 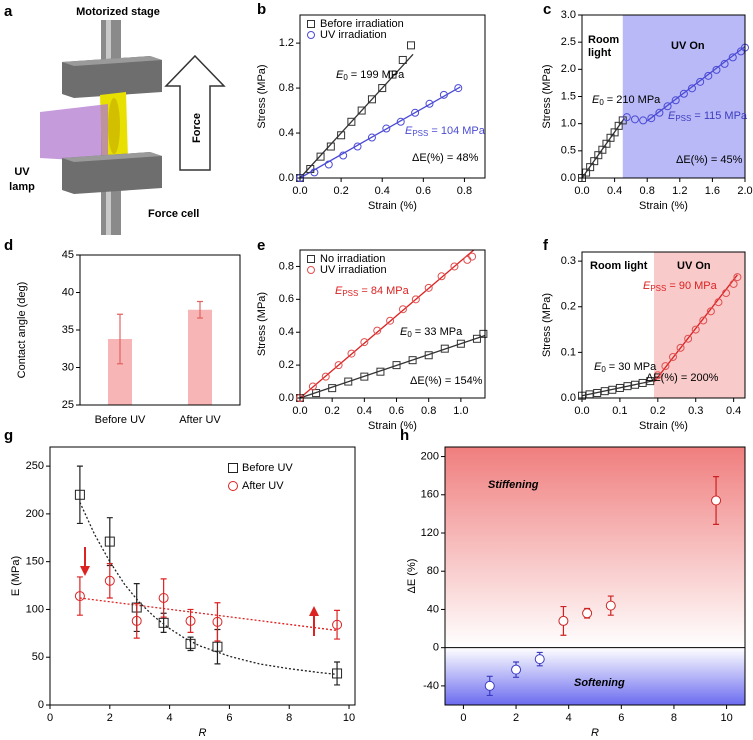 What do you see at coordinates (568, 96) in the screenshot?
I see `y-tick-label: 1.5` at bounding box center [568, 96].